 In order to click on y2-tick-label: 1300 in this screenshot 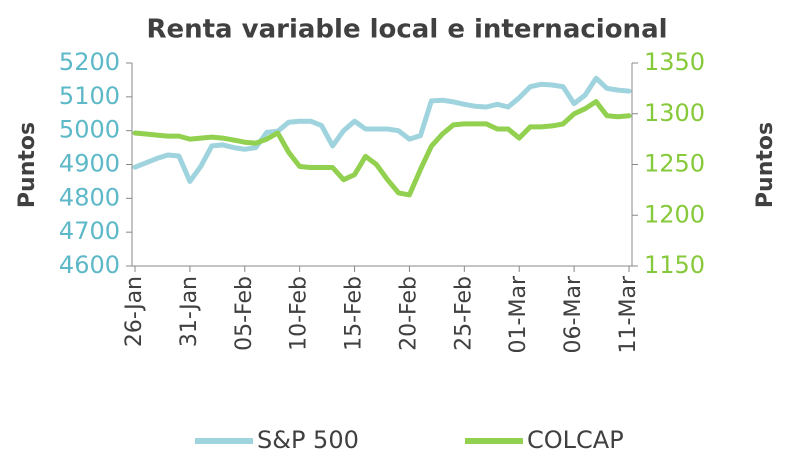, I will do `click(674, 113)`.